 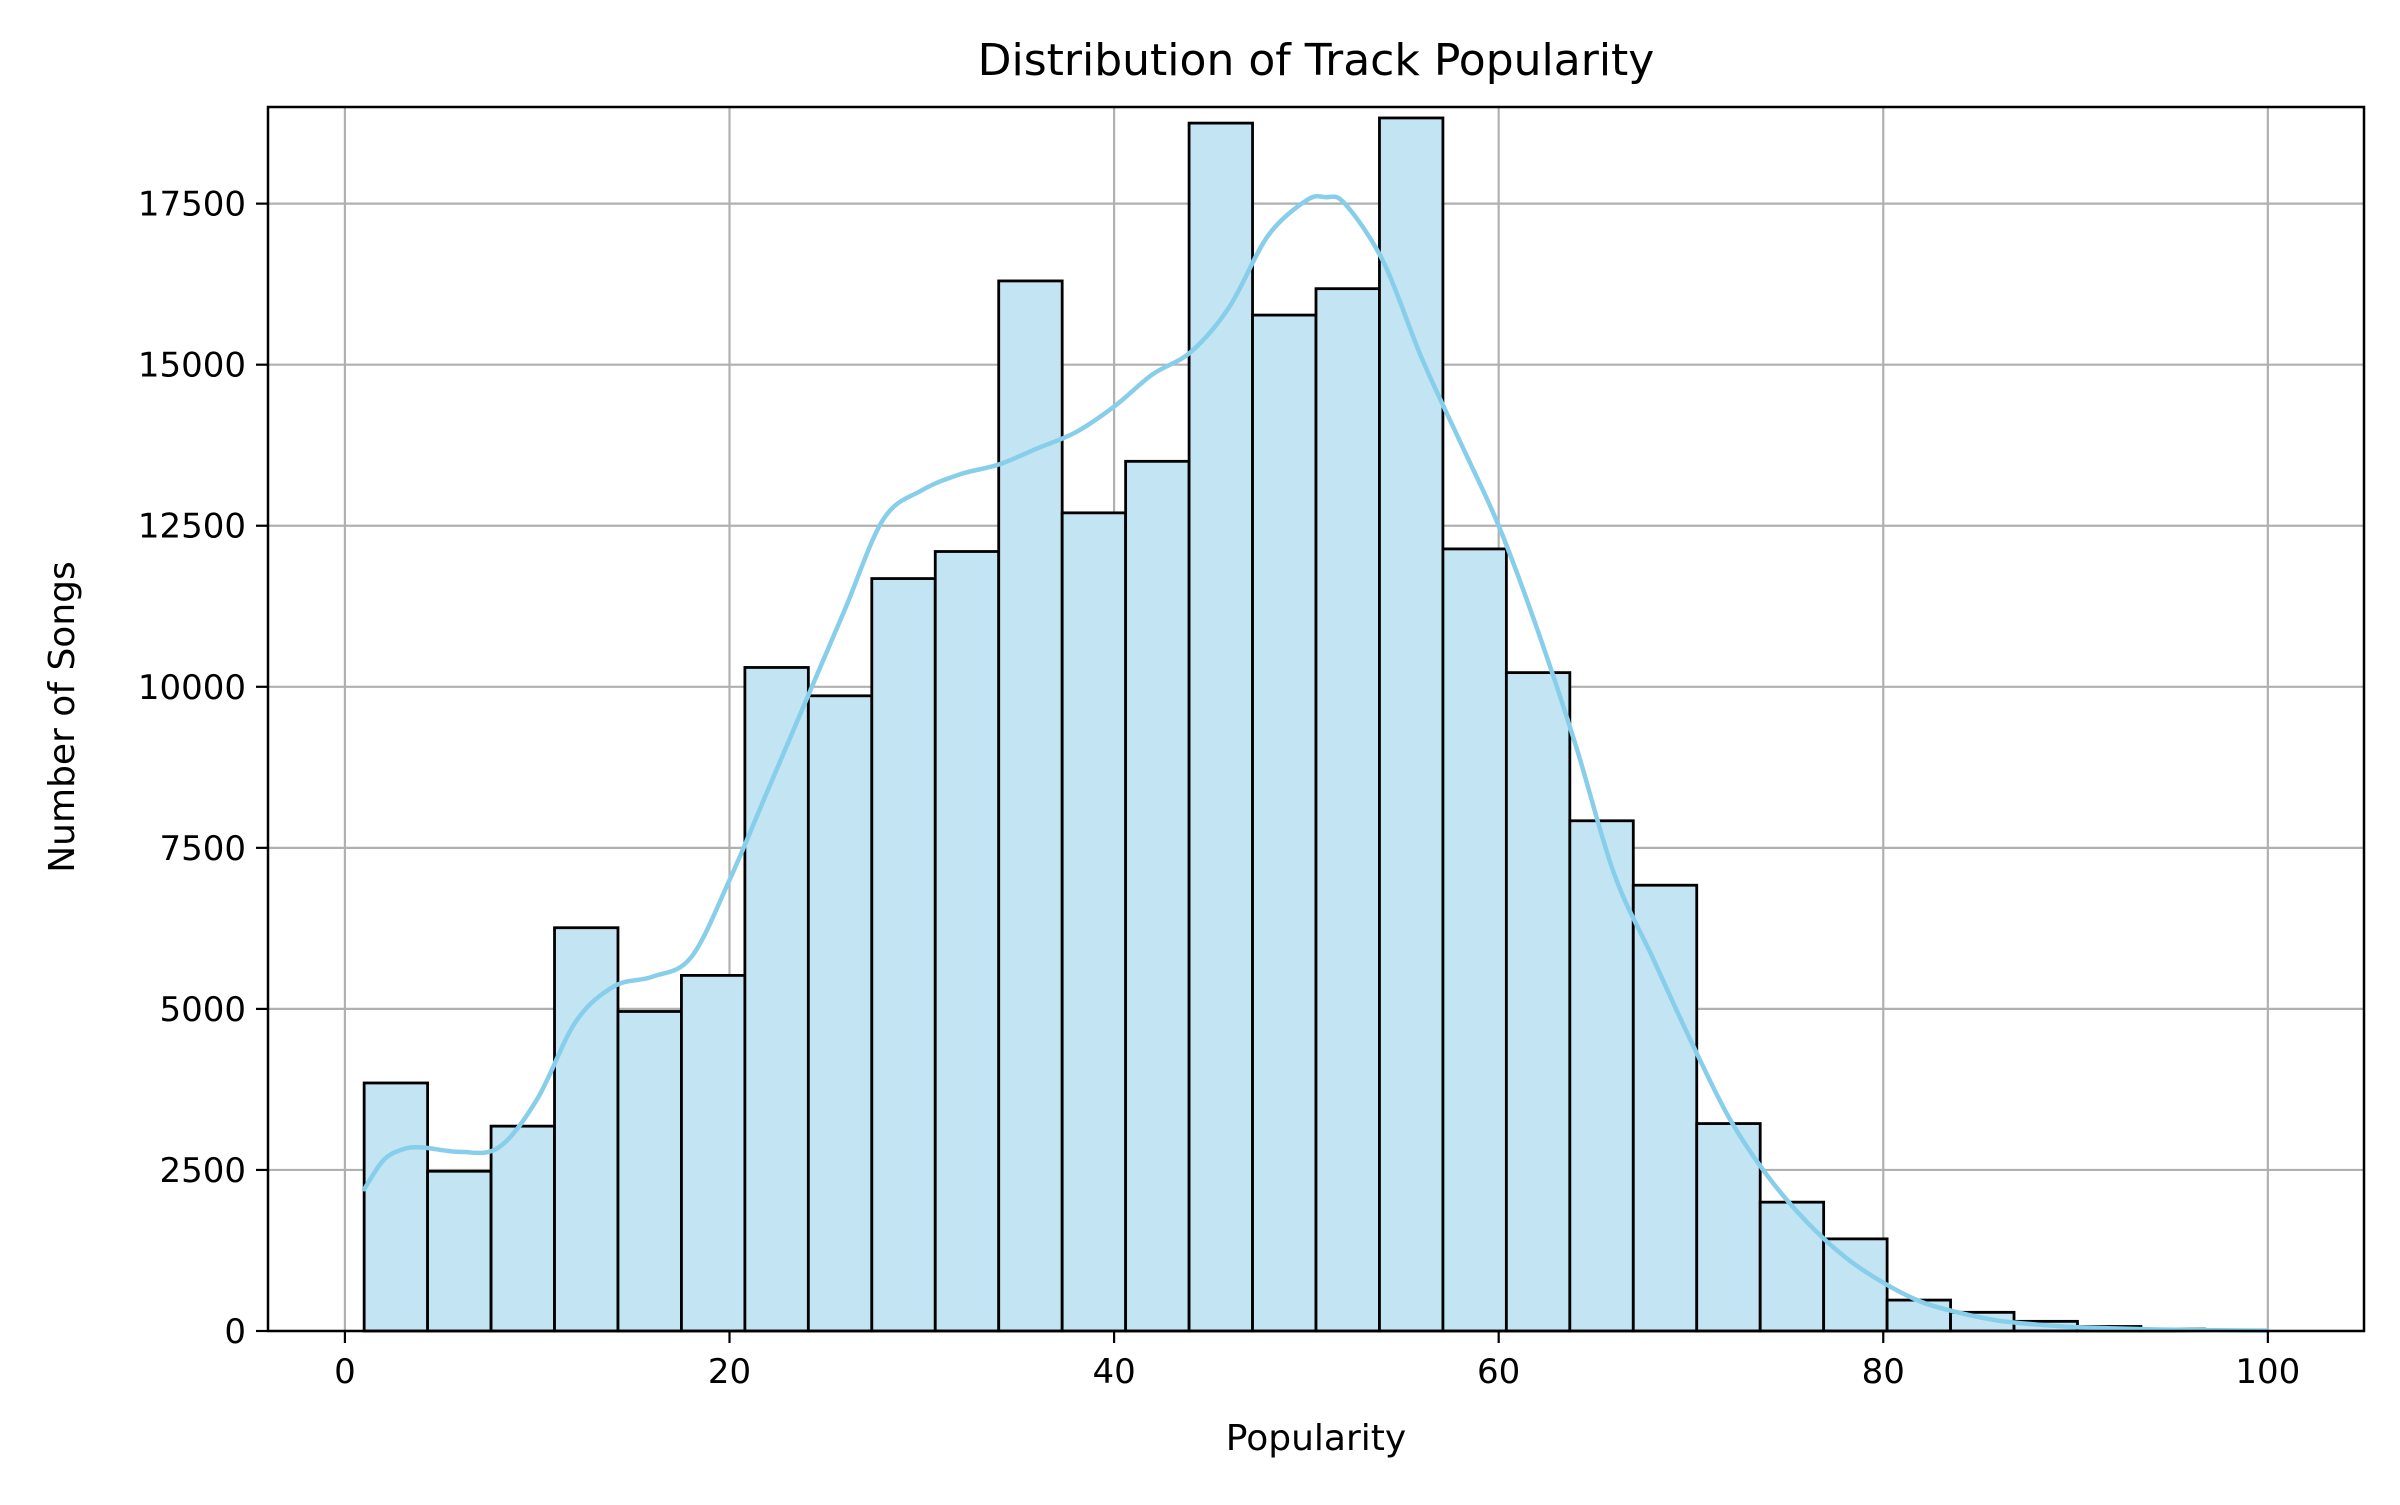 I want to click on y-tick-label: 5000, so click(x=202, y=1010).